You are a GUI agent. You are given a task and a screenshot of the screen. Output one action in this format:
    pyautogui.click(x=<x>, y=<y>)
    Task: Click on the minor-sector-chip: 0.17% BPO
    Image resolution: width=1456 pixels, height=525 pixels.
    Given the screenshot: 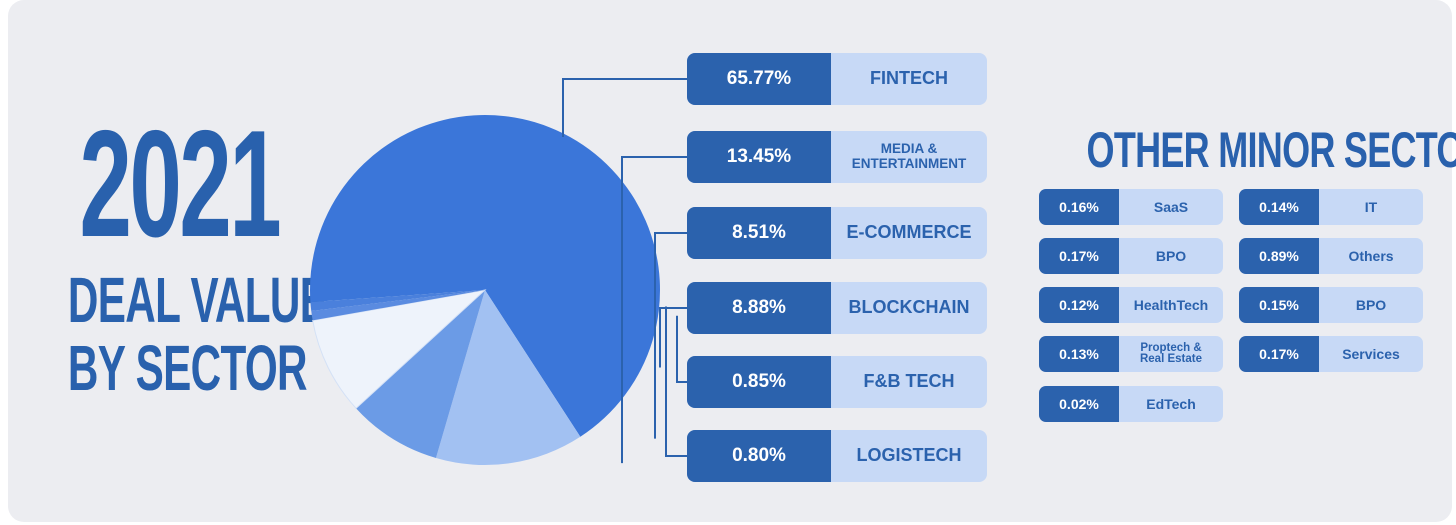 What is the action you would take?
    pyautogui.click(x=1131, y=256)
    